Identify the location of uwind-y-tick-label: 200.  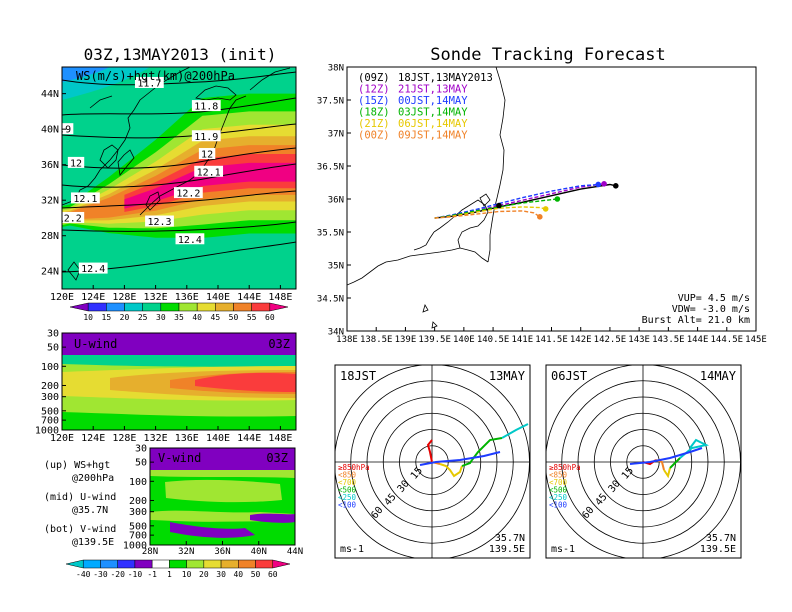
(50, 386).